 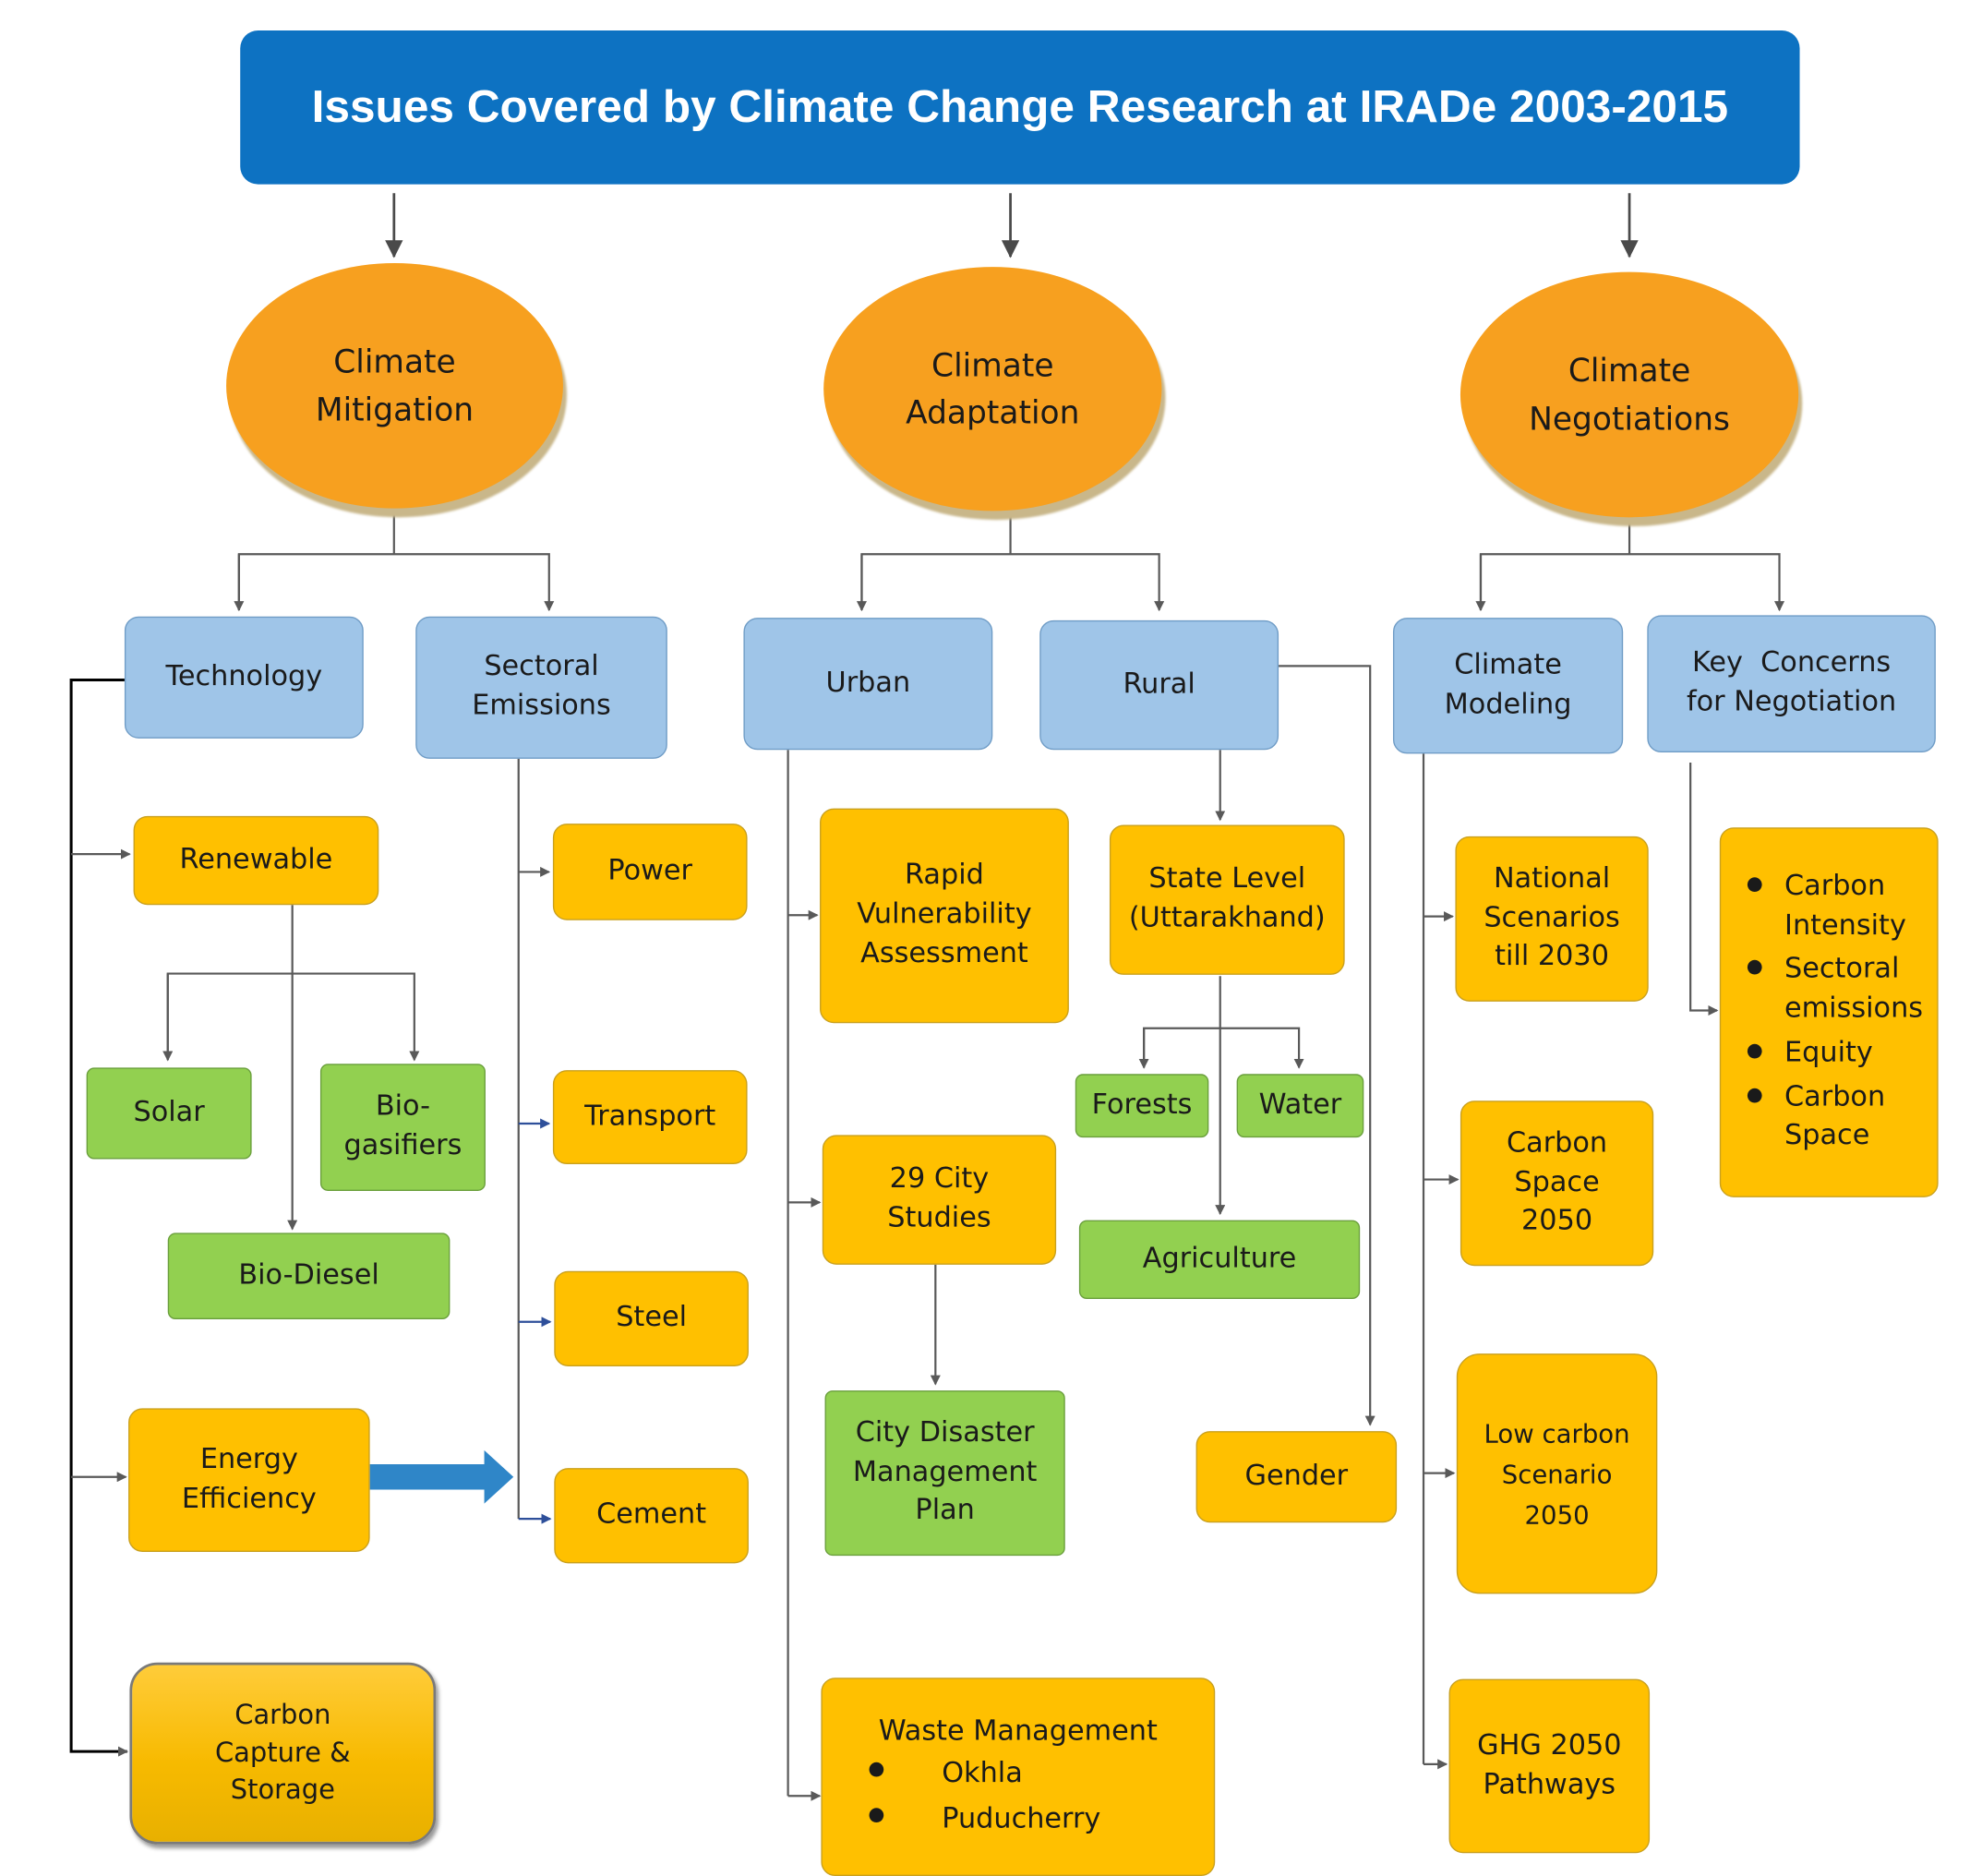 What do you see at coordinates (984, 1819) in the screenshot?
I see `waste-item-puducherry: ● Puducherry` at bounding box center [984, 1819].